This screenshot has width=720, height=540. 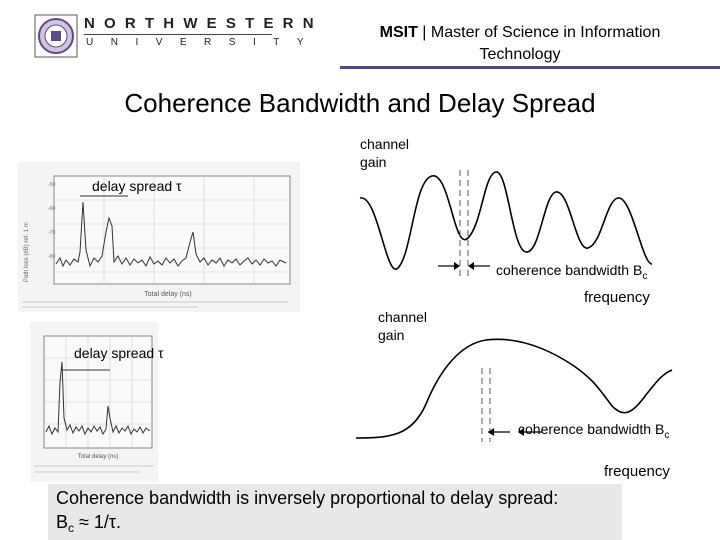 What do you see at coordinates (667, 435) in the screenshot?
I see `coherence-bandwidth-sub-bottom: c` at bounding box center [667, 435].